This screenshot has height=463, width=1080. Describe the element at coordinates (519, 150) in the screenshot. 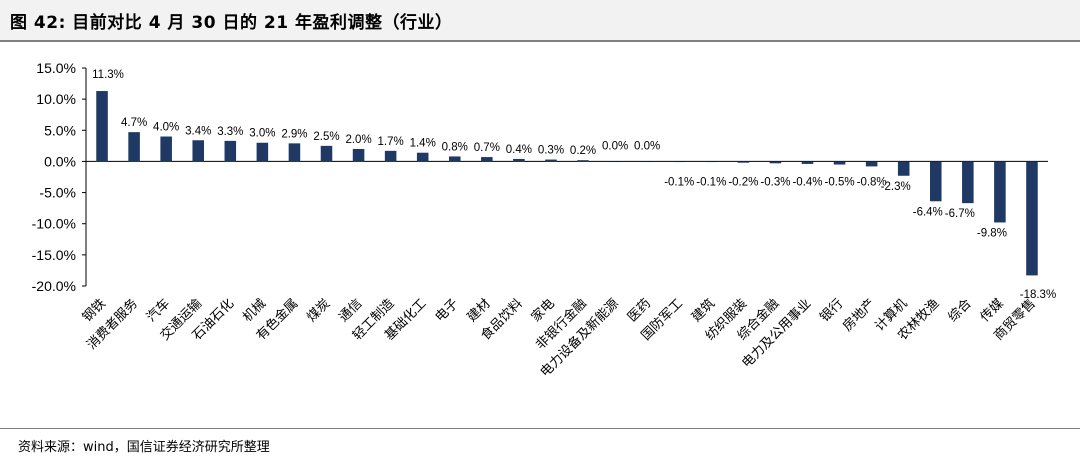

I see `data-label: 0.4%` at that location.